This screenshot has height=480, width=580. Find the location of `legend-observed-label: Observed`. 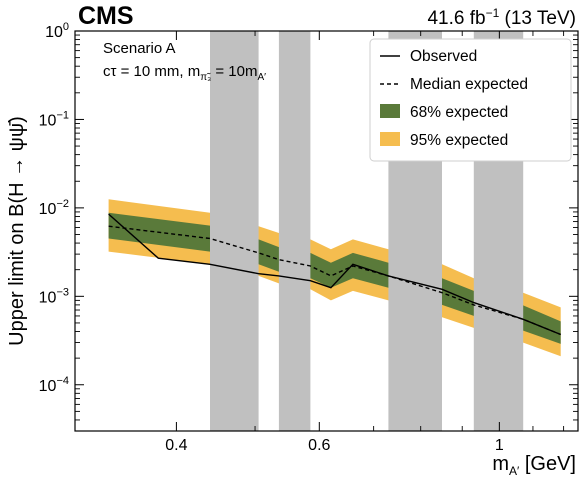

legend-observed-label: Observed is located at coordinates (443, 56).